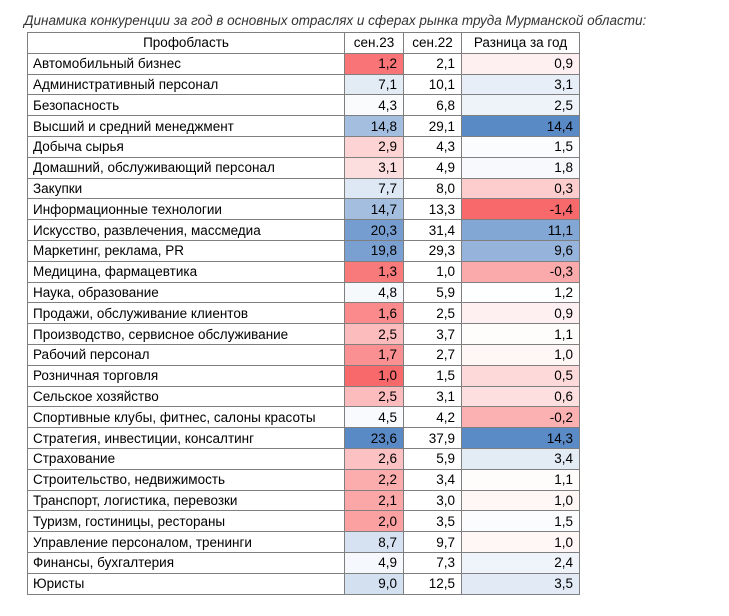  I want to click on cell-sep23: 7,1, so click(374, 84).